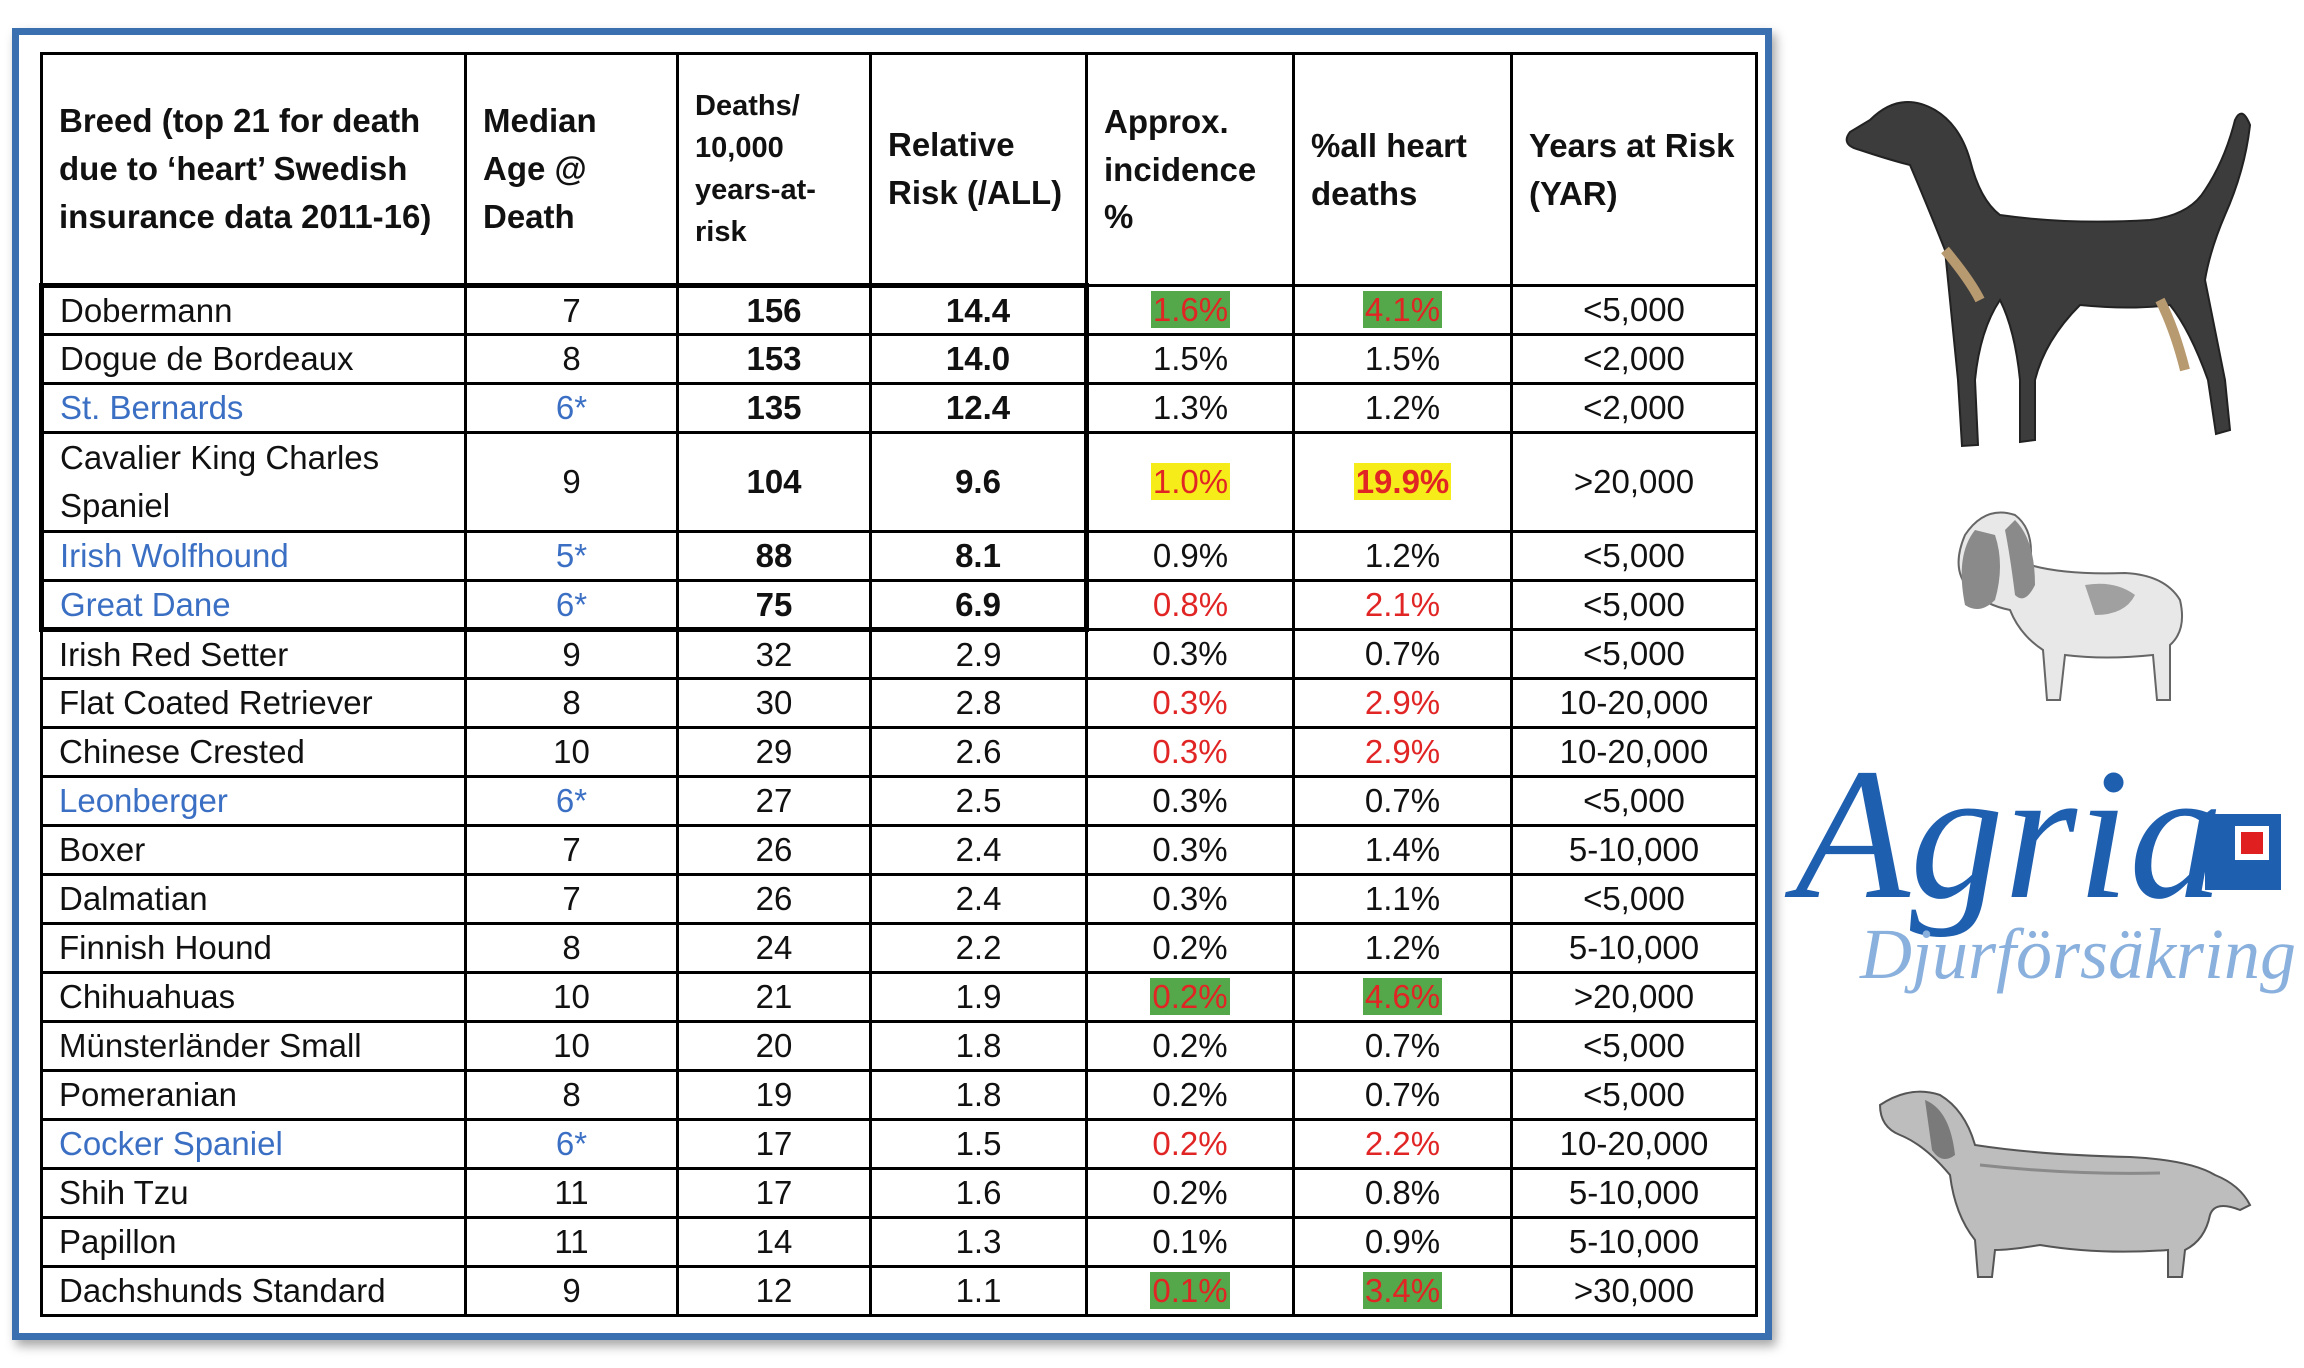  I want to click on relative-risk-cell: 2.5, so click(978, 801).